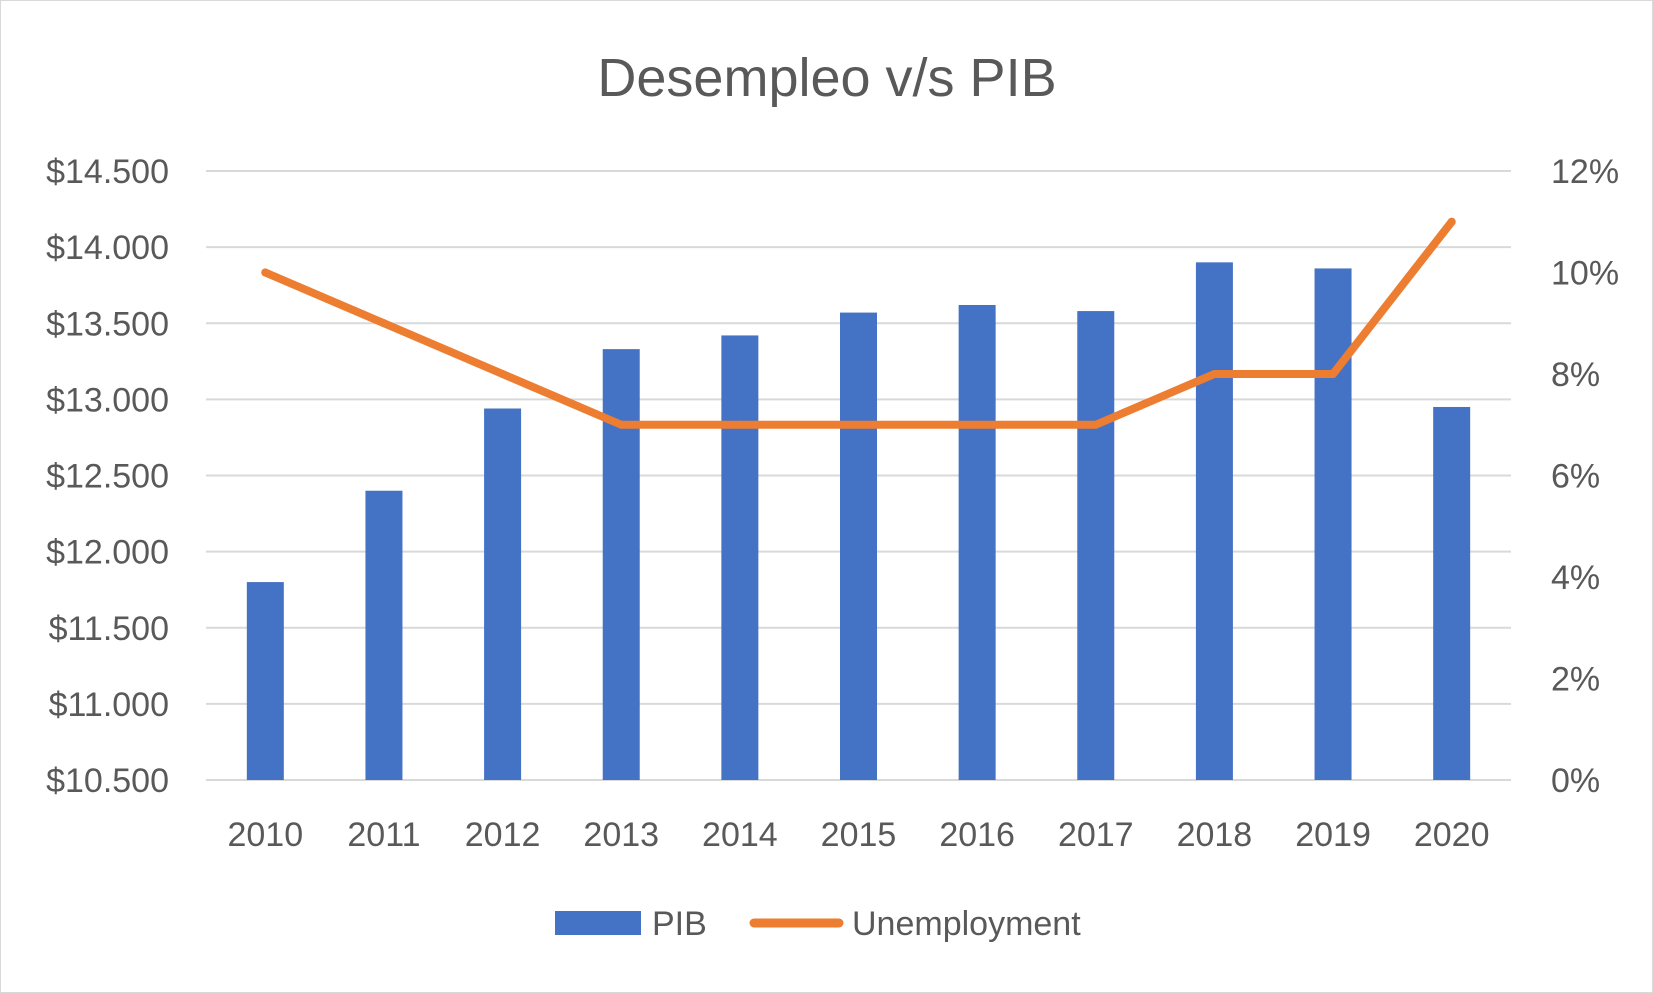 Image resolution: width=1653 pixels, height=993 pixels. Describe the element at coordinates (740, 835) in the screenshot. I see `x-axis-tick-label: 2014` at that location.